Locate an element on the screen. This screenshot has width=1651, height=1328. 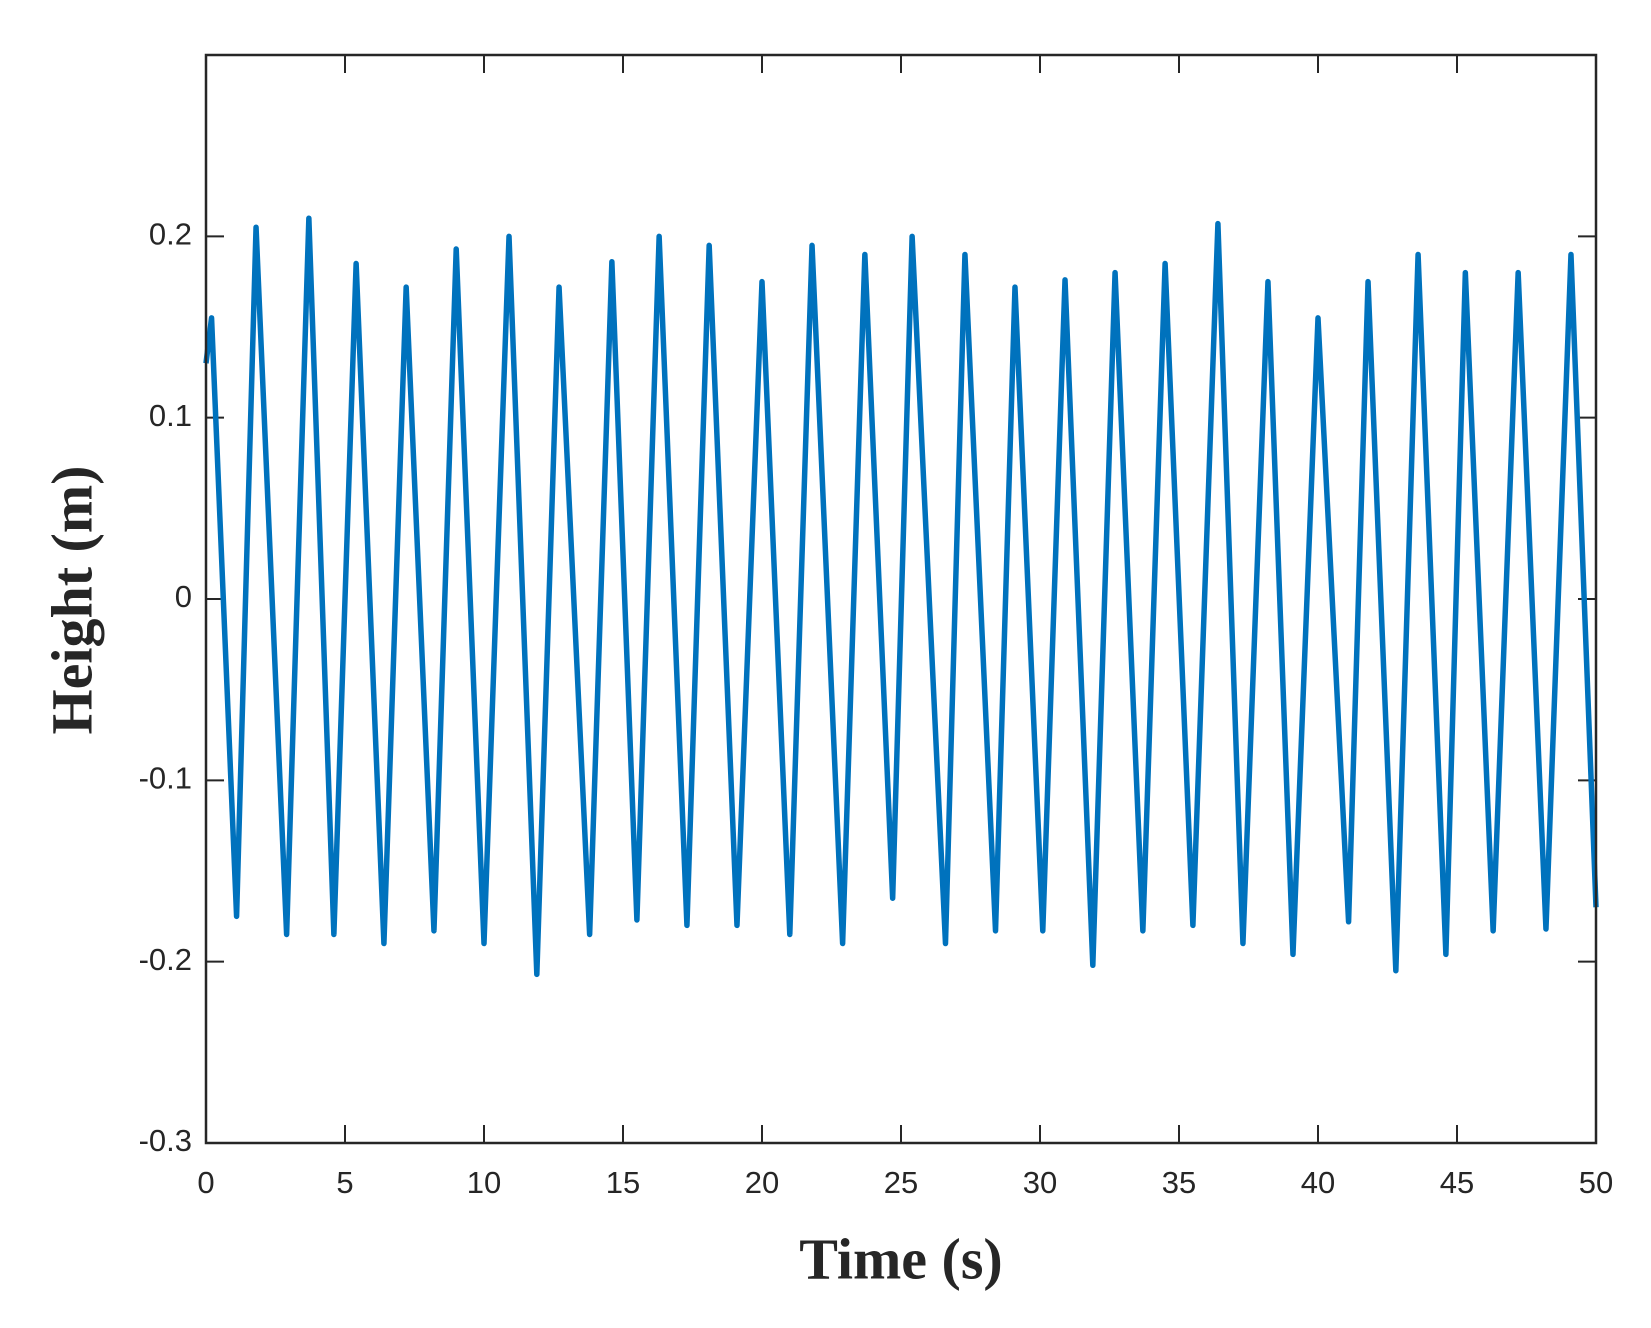
x-axis-label: Time (s) is located at coordinates (901, 1258).